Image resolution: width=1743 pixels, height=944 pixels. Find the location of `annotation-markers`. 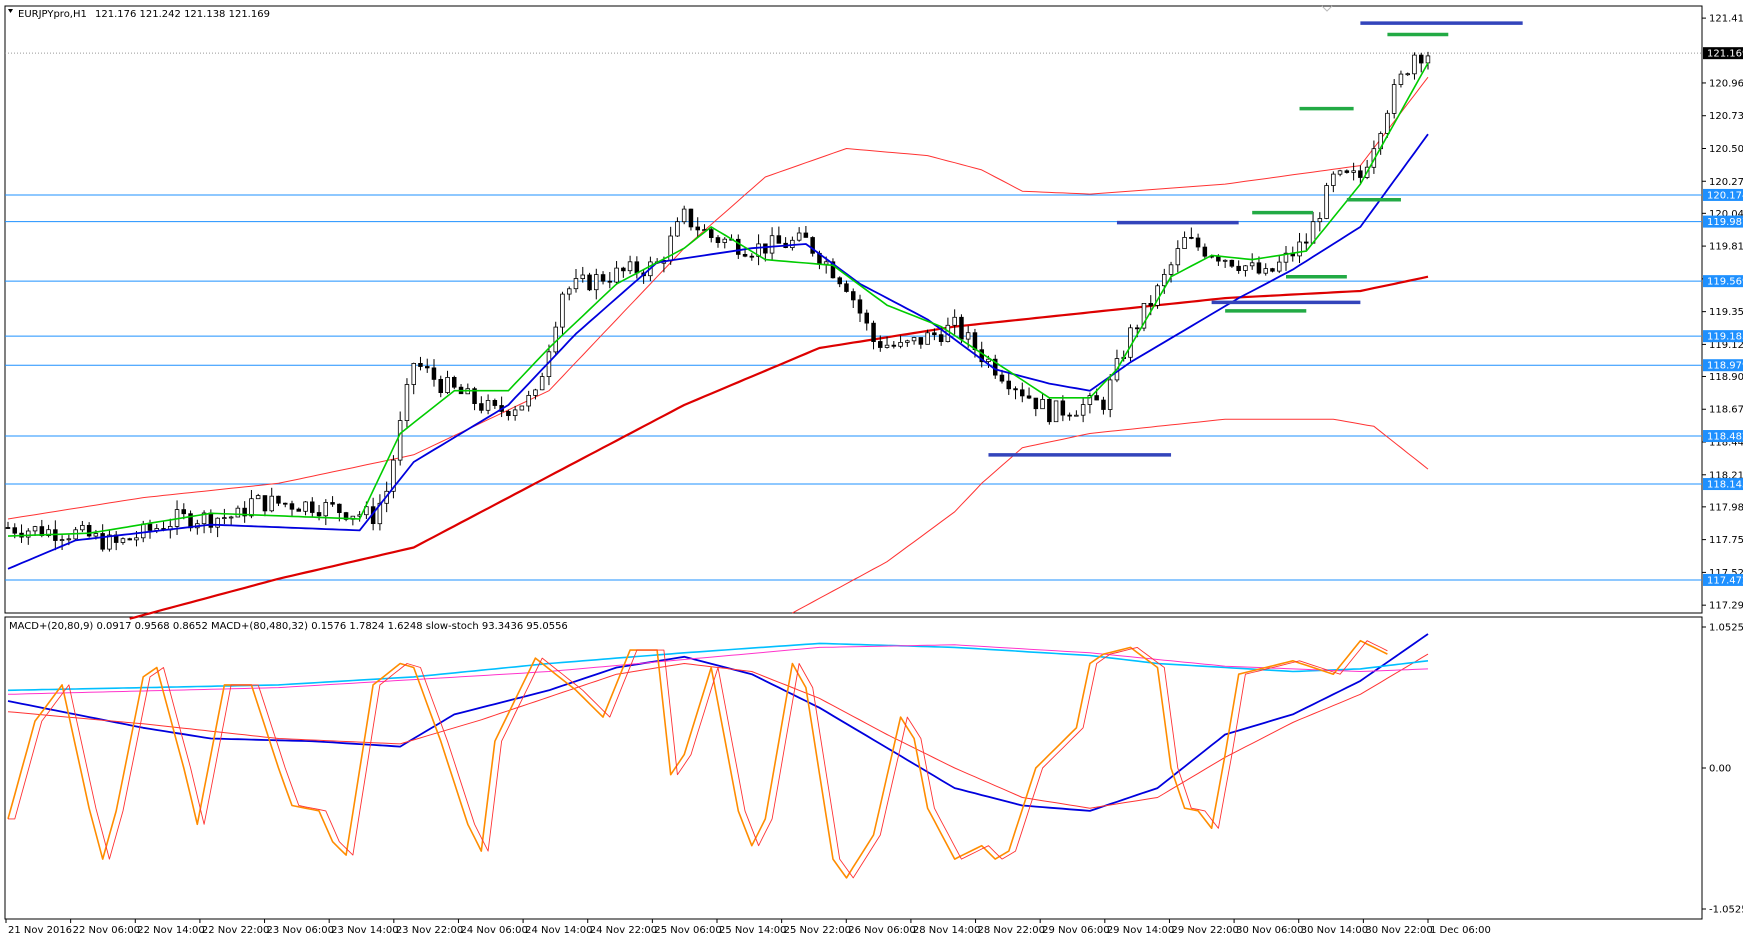

annotation-markers is located at coordinates (1255, 239).